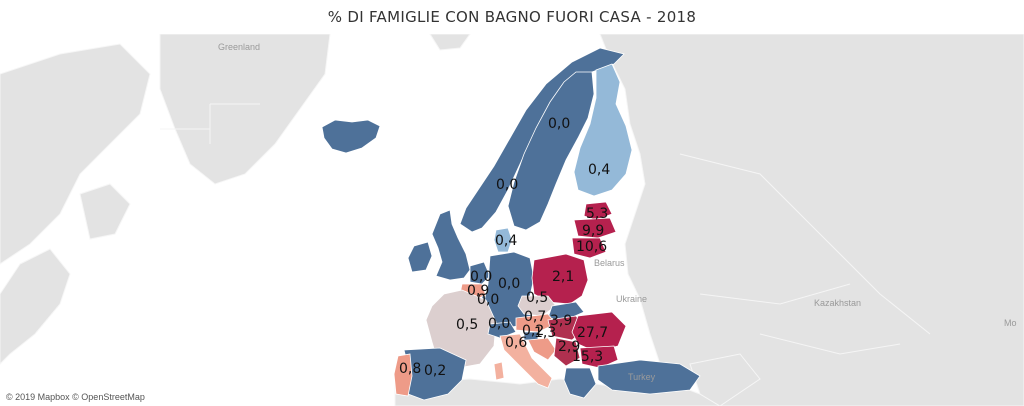 Image resolution: width=1024 pixels, height=406 pixels. Describe the element at coordinates (559, 124) in the screenshot. I see `label-norway: 0,0` at that location.